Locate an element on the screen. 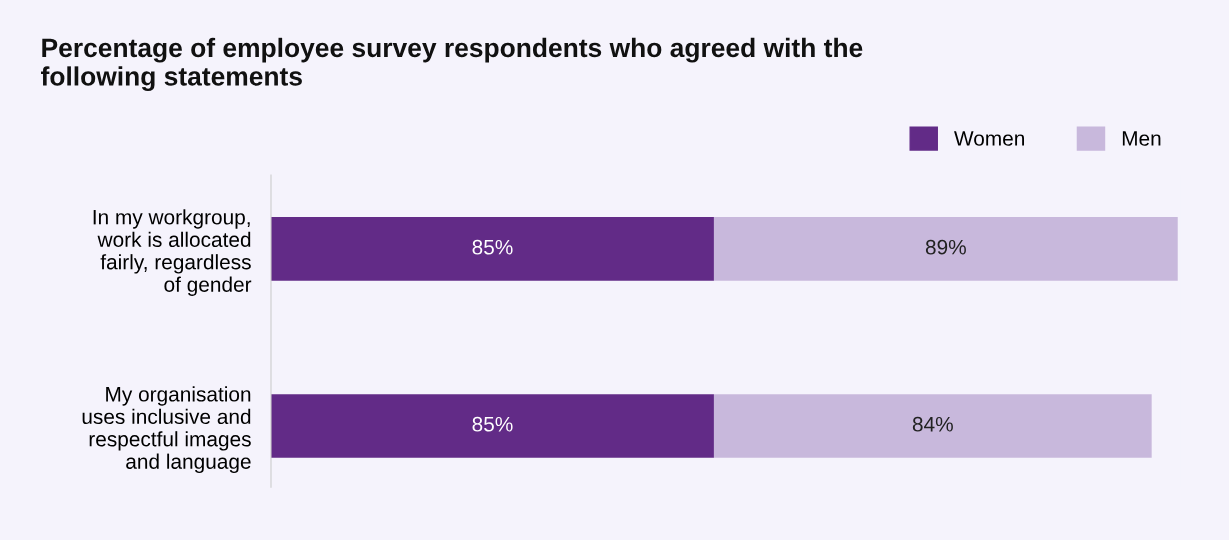  data-label: 89% is located at coordinates (945, 247).